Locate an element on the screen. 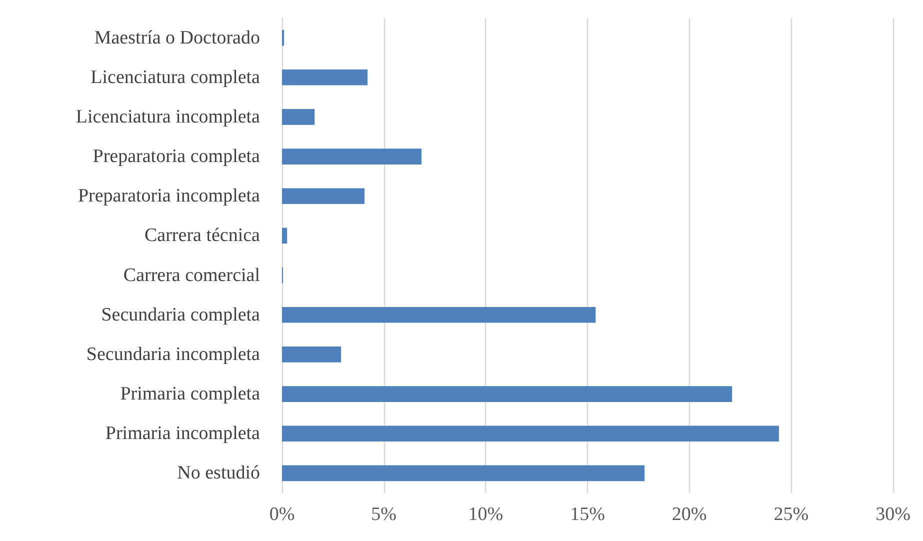 The image size is (923, 541). x-tick-label: 20% is located at coordinates (689, 514).